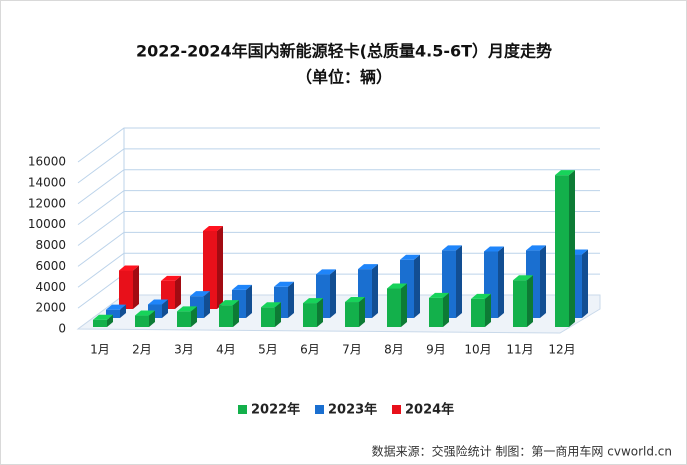 The height and width of the screenshot is (465, 687). Describe the element at coordinates (47, 182) in the screenshot. I see `y-tick-label: 14000` at that location.